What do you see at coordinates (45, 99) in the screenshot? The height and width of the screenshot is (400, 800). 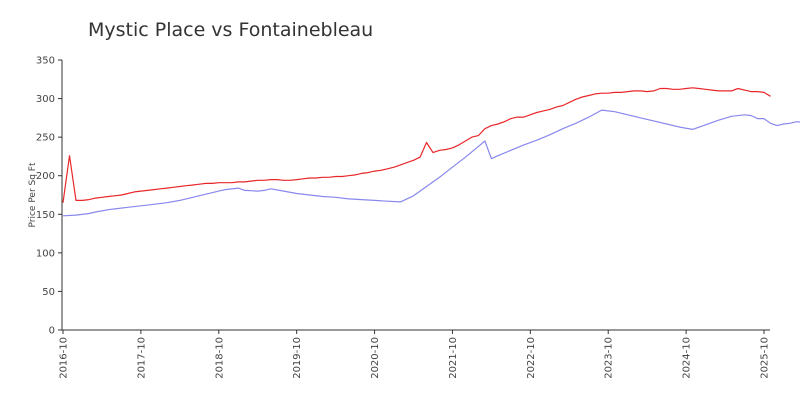 I see `y-tick-label: 300` at bounding box center [45, 99].